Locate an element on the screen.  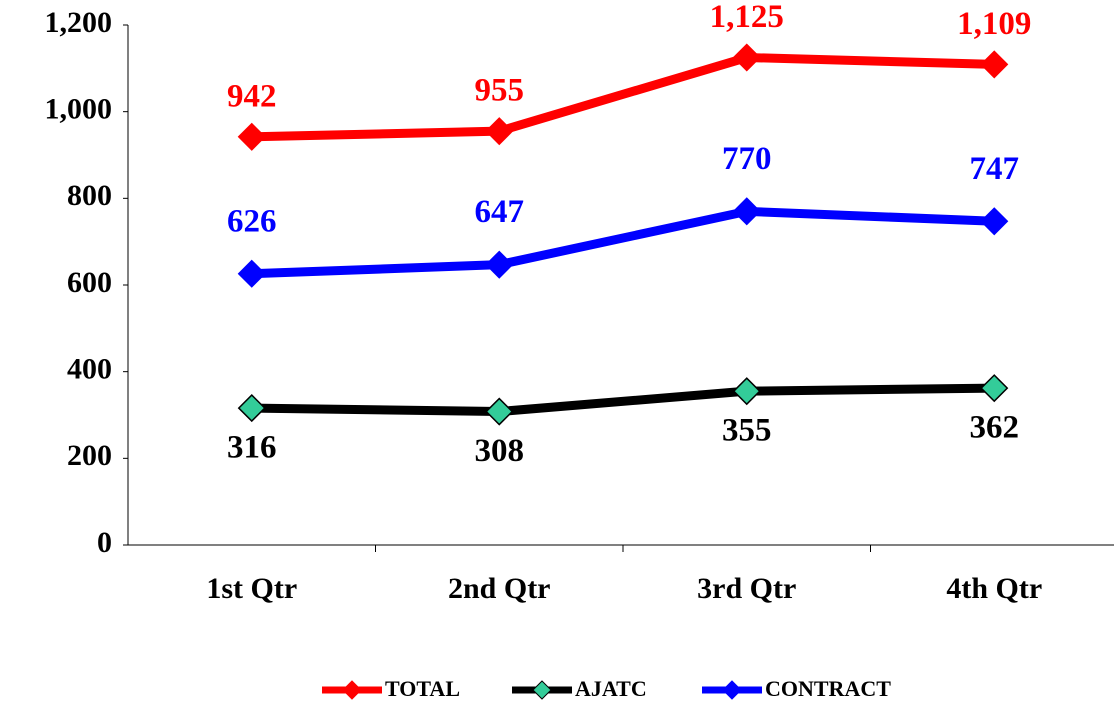
data-label: 942 is located at coordinates (252, 96).